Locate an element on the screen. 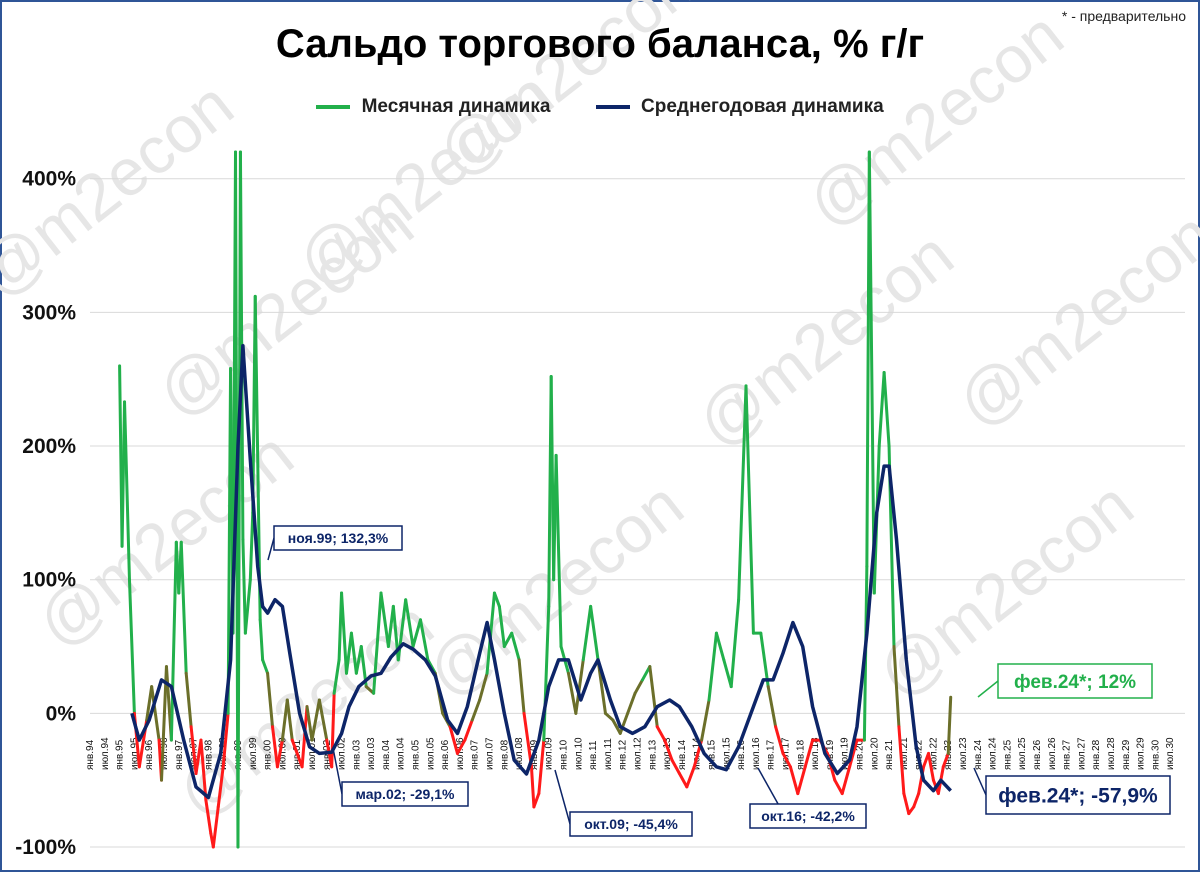 The height and width of the screenshot is (872, 1200). x-tick-label: июл.06 is located at coordinates (460, 753).